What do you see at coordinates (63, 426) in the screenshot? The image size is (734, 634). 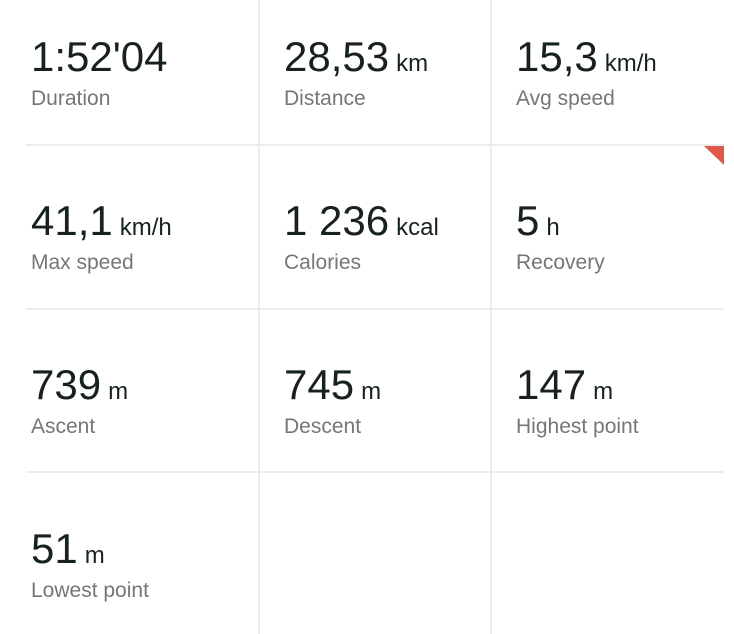 I see `stat-label: Ascent` at bounding box center [63, 426].